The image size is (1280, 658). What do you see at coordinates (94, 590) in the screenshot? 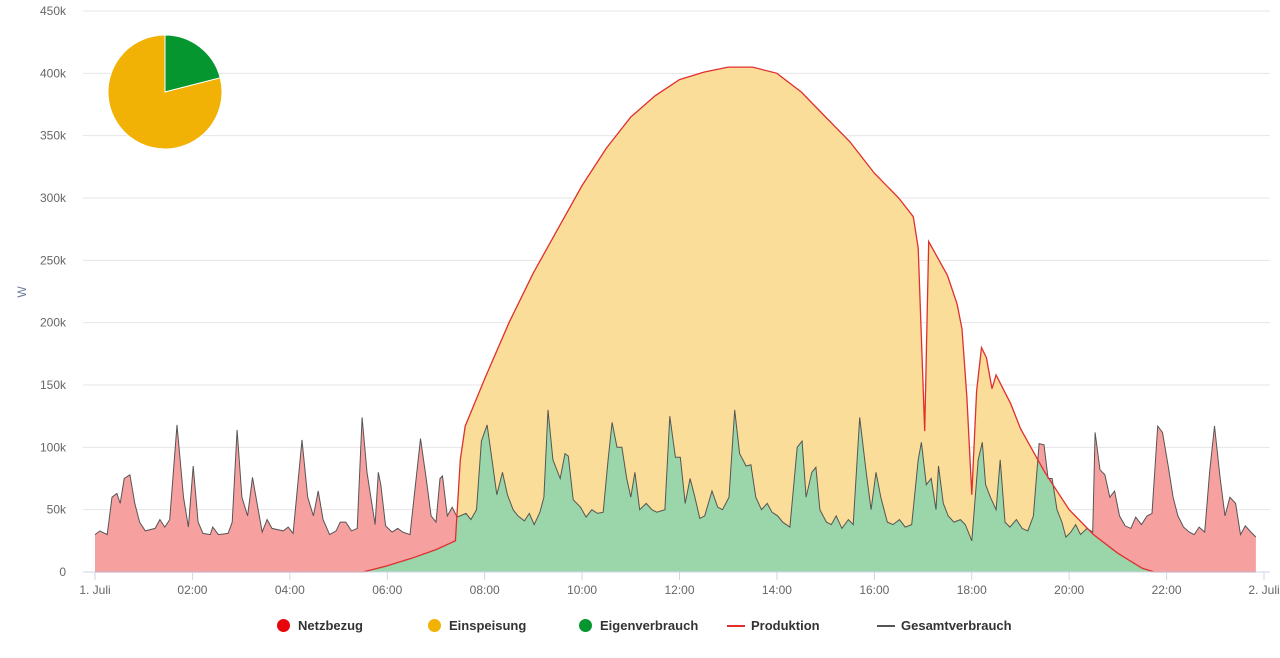
I see `x-tick-label: 1. Juli` at bounding box center [94, 590].